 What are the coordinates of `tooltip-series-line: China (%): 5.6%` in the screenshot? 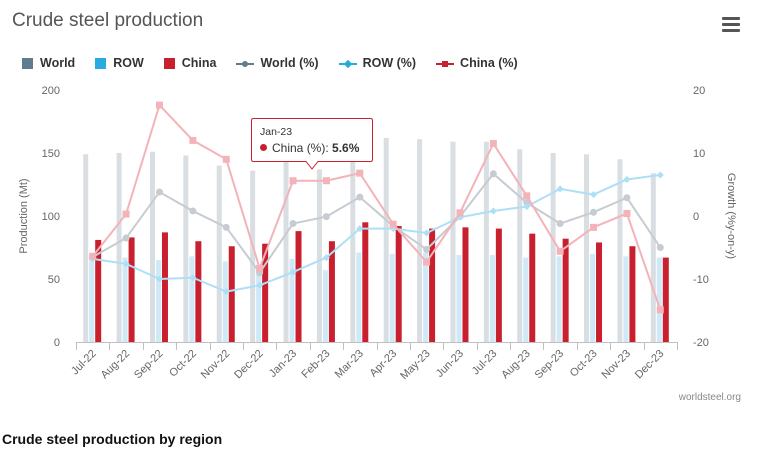 It's located at (309, 148).